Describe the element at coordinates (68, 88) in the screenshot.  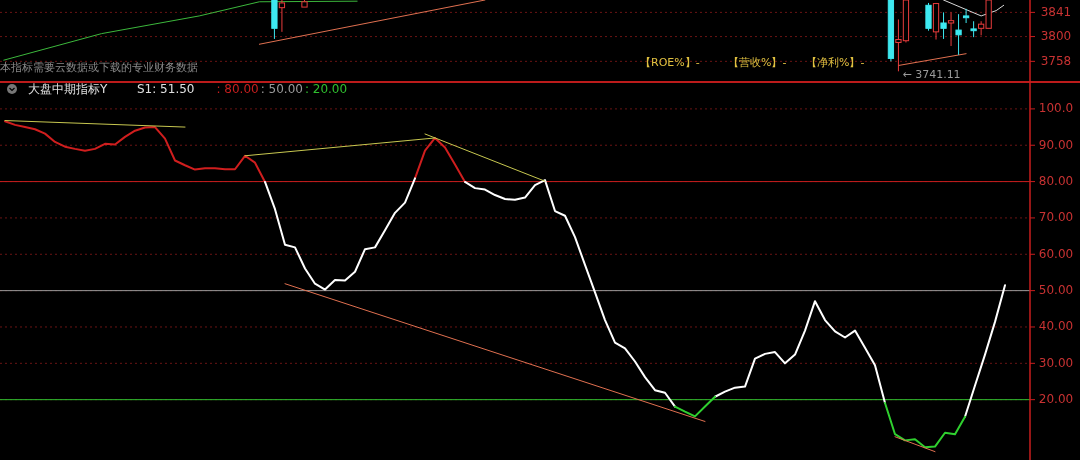
I see `chart-title: 大盘中期指标Y` at that location.